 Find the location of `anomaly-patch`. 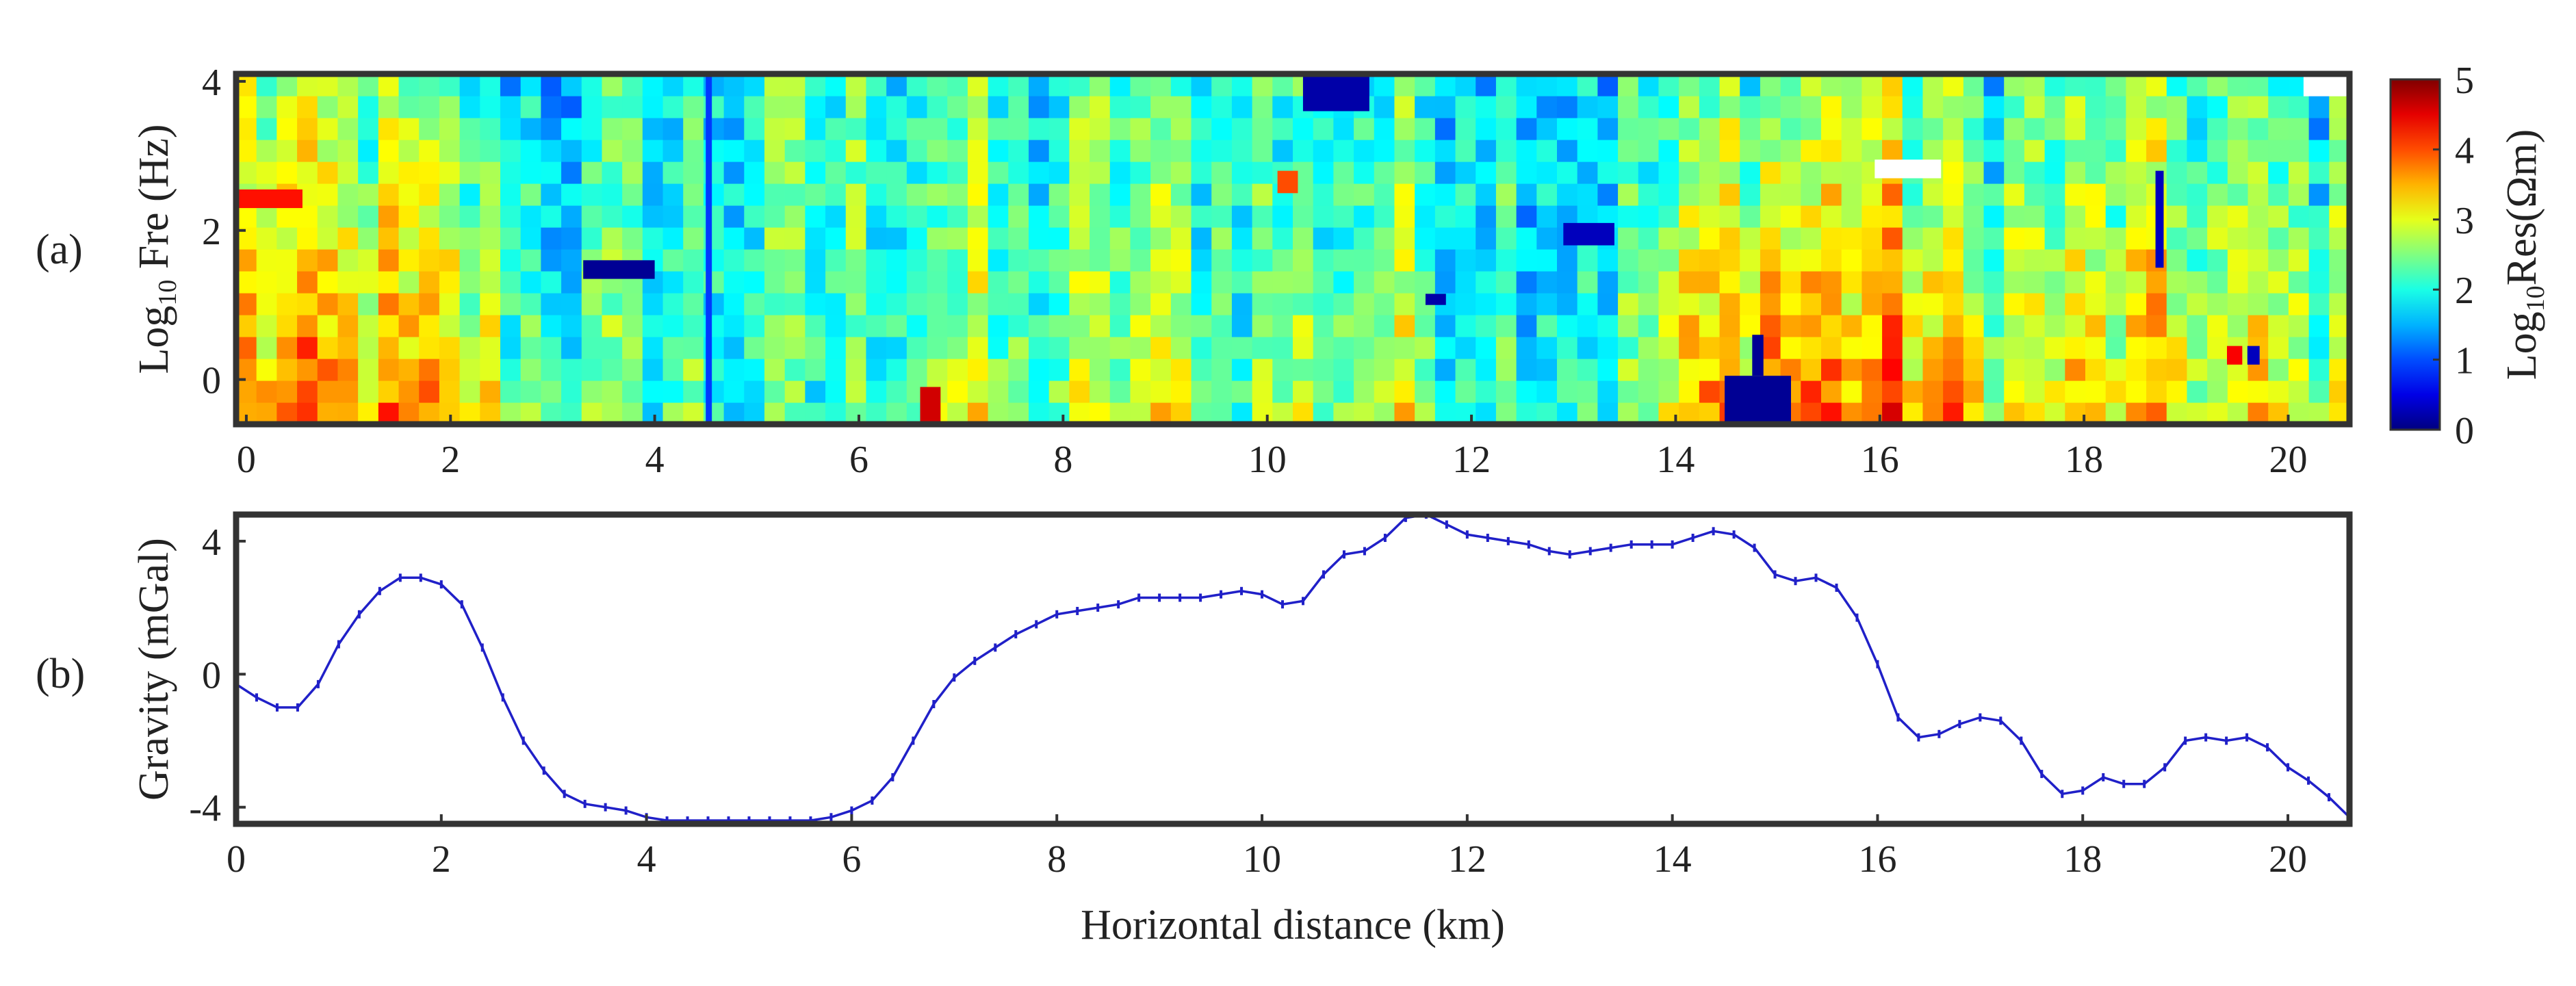

anomaly-patch is located at coordinates (2159, 219).